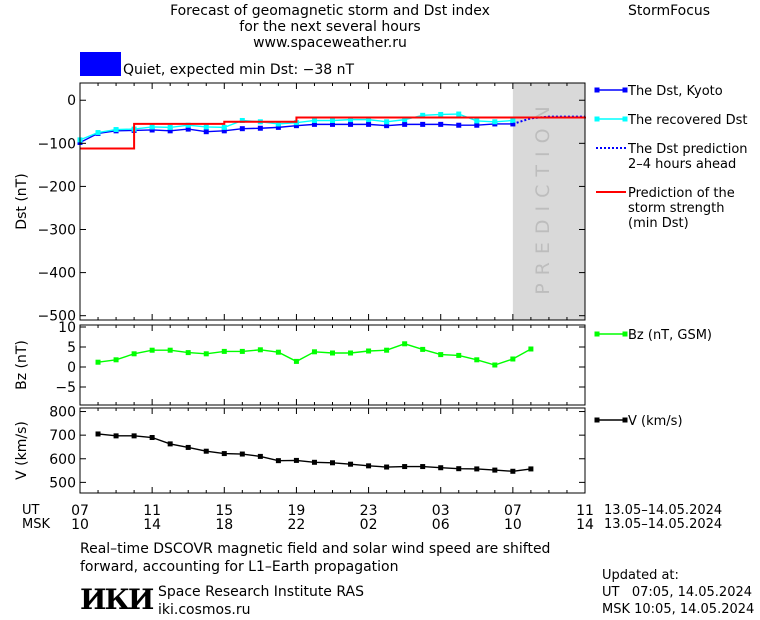 The image size is (760, 620). I want to click on y-axis-label: Bz (nT), so click(22, 365).